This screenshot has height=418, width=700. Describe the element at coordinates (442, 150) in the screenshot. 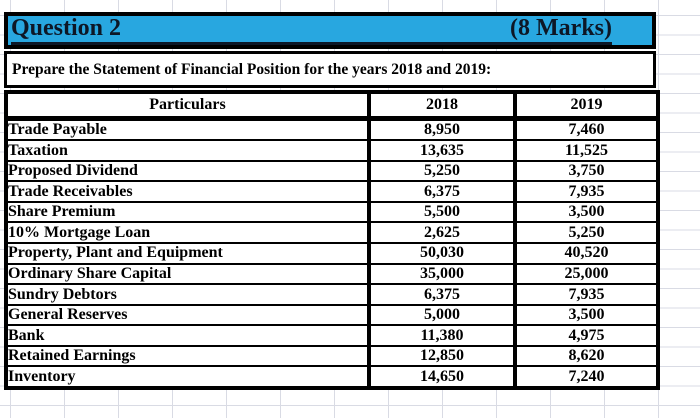

I see `value-2018-cell: 13,635` at that location.